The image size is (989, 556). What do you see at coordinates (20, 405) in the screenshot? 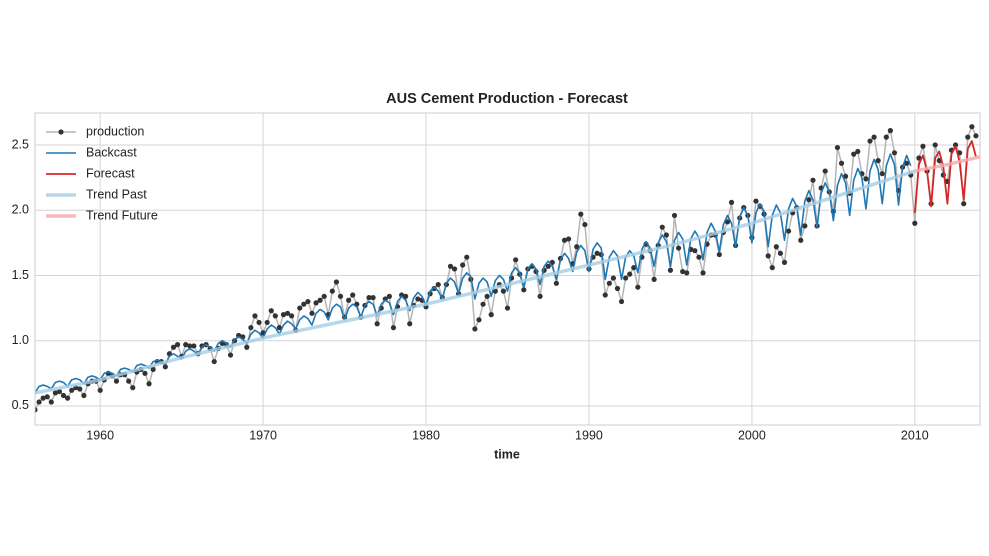
I see `y-tick-label: 0.5` at bounding box center [20, 405].